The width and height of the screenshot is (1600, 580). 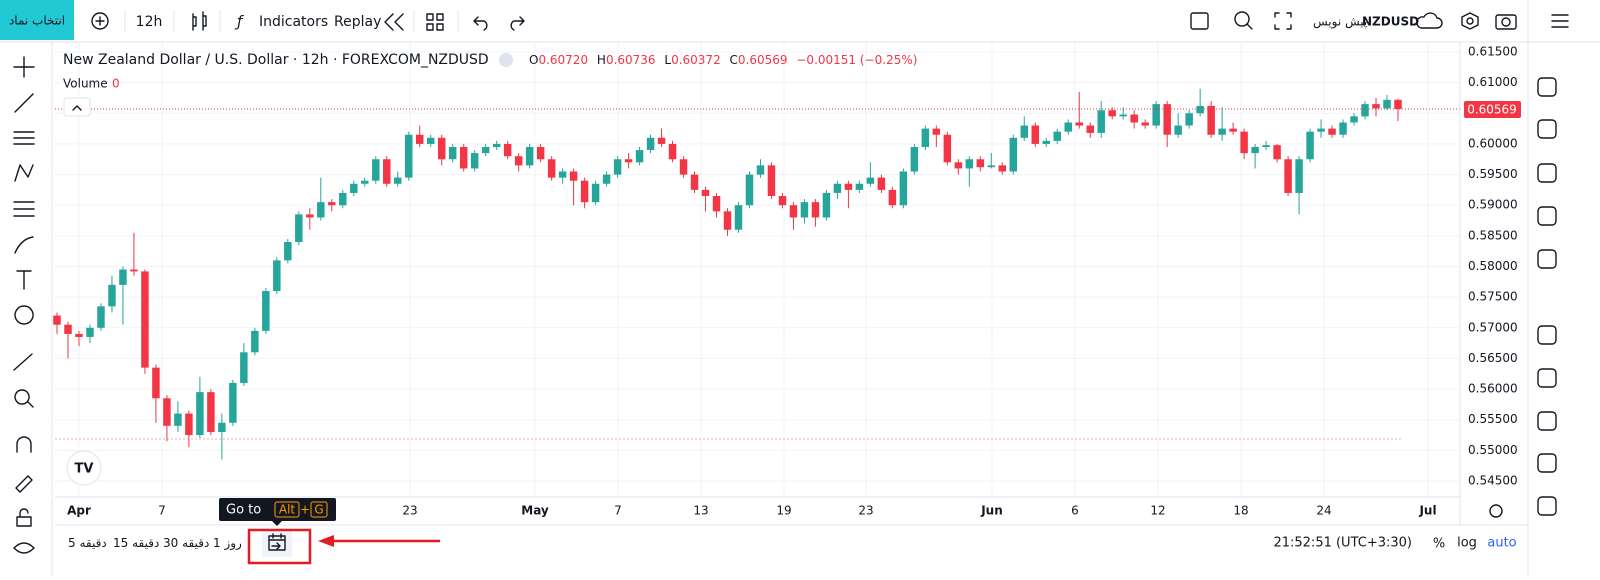 I want to click on range-button: 30 دقیقه, so click(x=186, y=543).